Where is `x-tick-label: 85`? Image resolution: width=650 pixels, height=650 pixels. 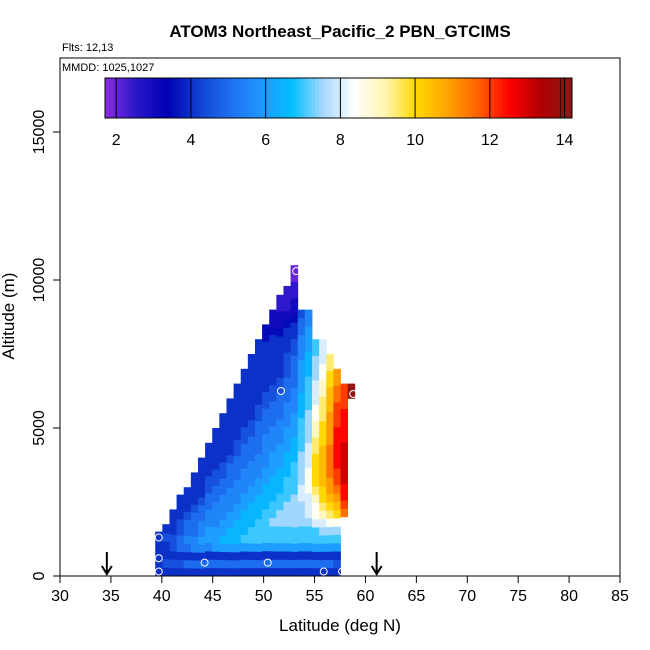
x-tick-label: 85 is located at coordinates (620, 596).